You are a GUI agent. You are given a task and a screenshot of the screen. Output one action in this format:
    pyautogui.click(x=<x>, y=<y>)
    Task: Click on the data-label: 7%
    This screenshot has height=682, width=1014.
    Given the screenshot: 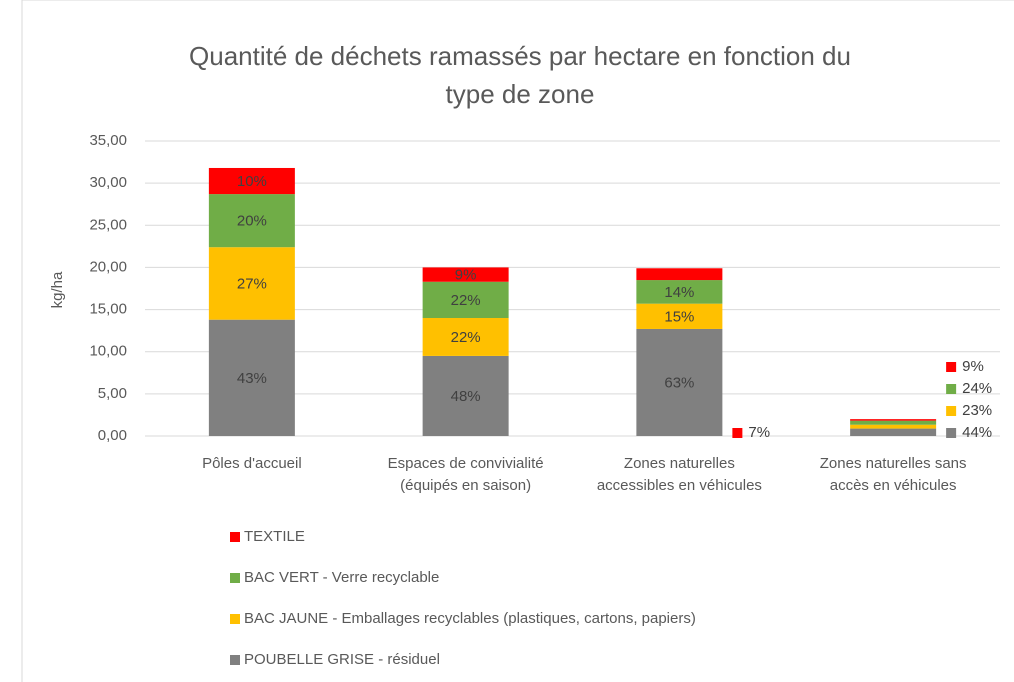 What is the action you would take?
    pyautogui.click(x=759, y=432)
    